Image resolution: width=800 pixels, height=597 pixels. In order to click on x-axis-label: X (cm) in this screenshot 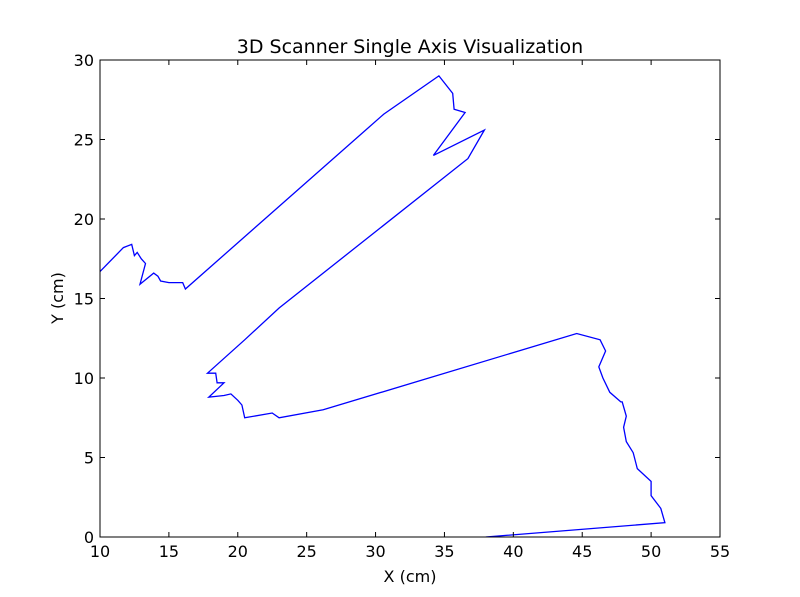, I will do `click(410, 576)`.